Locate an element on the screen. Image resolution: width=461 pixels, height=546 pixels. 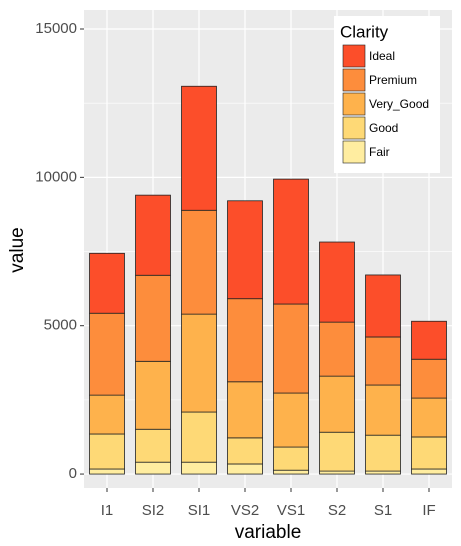
x-axis-title: variable is located at coordinates (268, 532).